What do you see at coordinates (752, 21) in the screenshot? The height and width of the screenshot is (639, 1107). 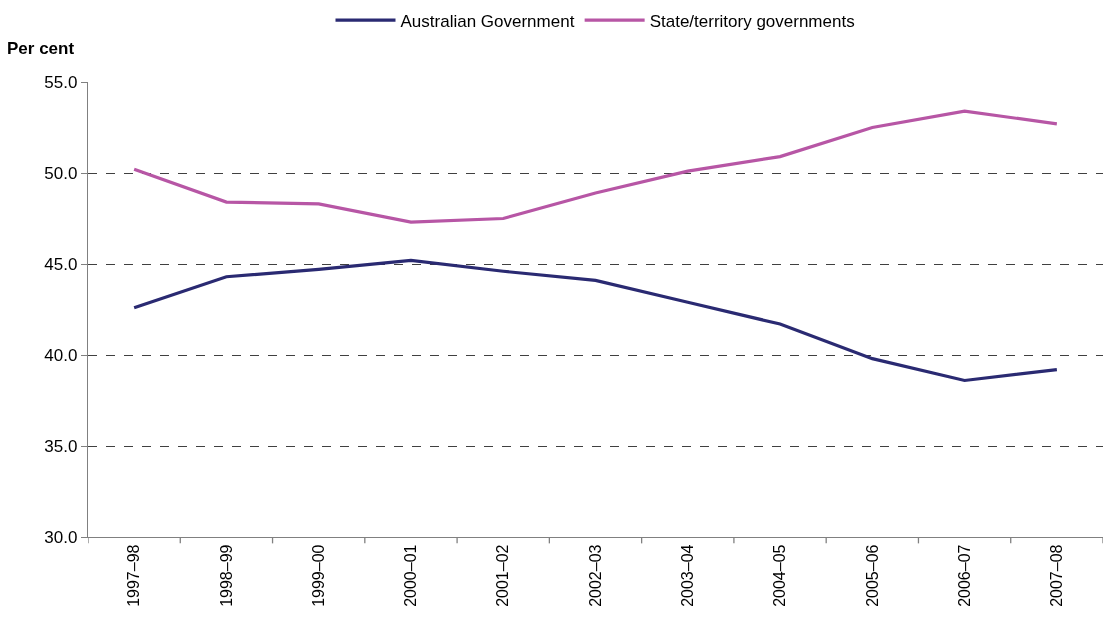 I see `legend-label: State/territory governments` at bounding box center [752, 21].